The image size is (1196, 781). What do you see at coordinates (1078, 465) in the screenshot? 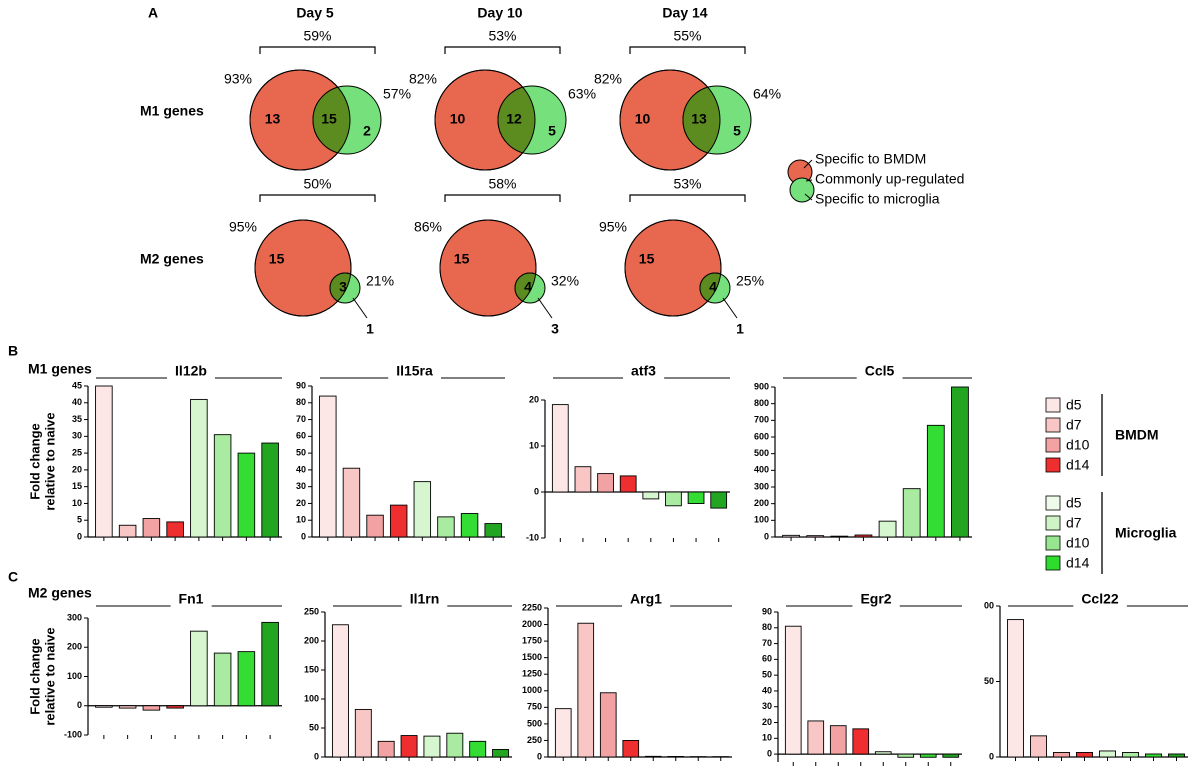
I see `legend-item: d14` at bounding box center [1078, 465].